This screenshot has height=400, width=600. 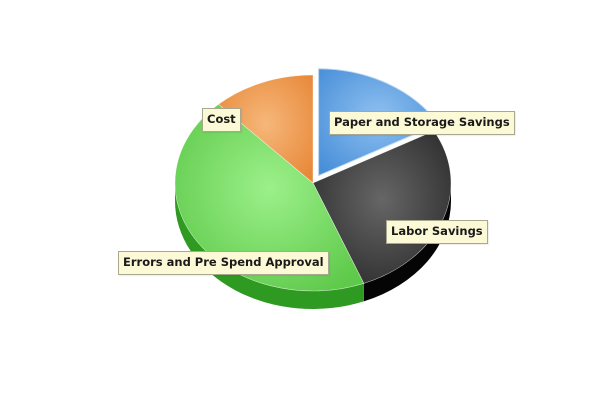 I want to click on slice-label-3: Errors and Pre Spend Approval, so click(x=223, y=263).